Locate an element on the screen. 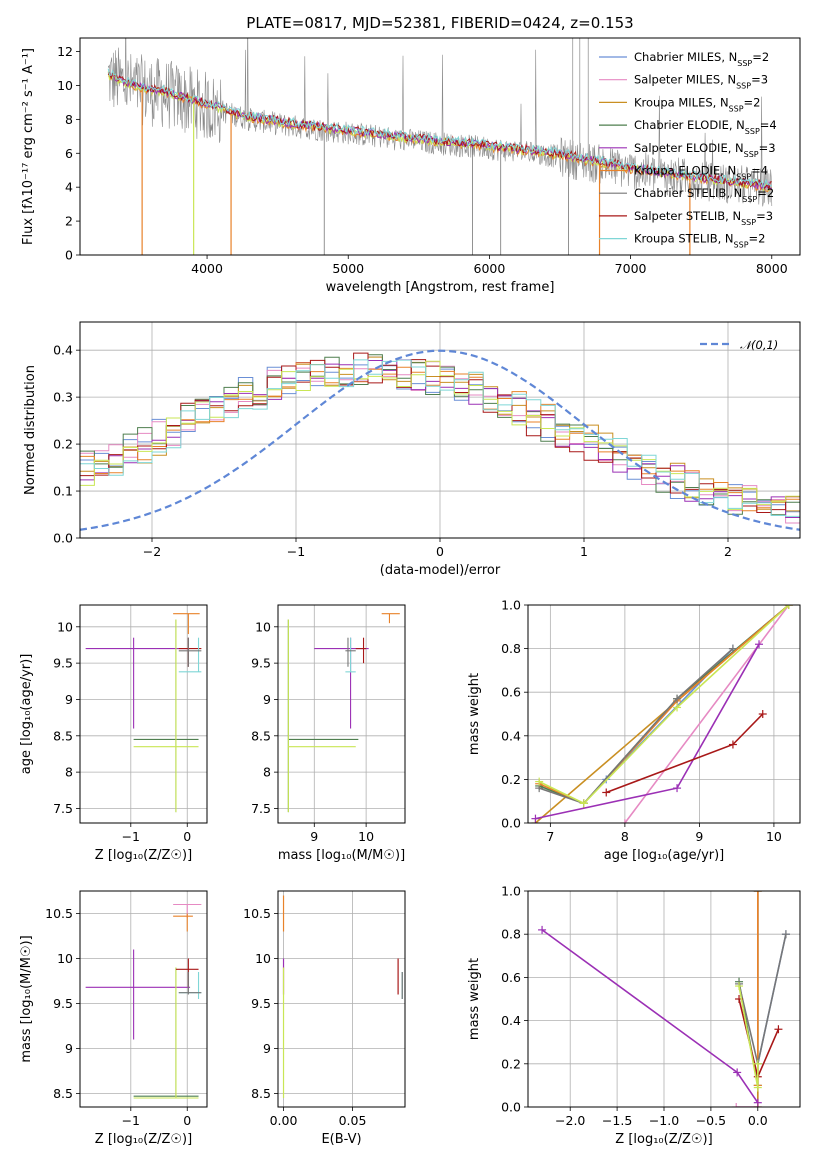  legend-label: Kroupa STELIB, NSSP=2 is located at coordinates (699, 241).